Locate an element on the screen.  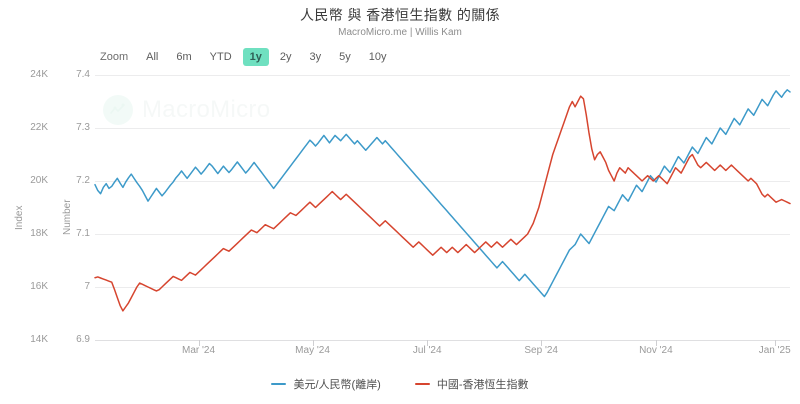
y-axis-right-tick: 7.2 is located at coordinates (83, 180).